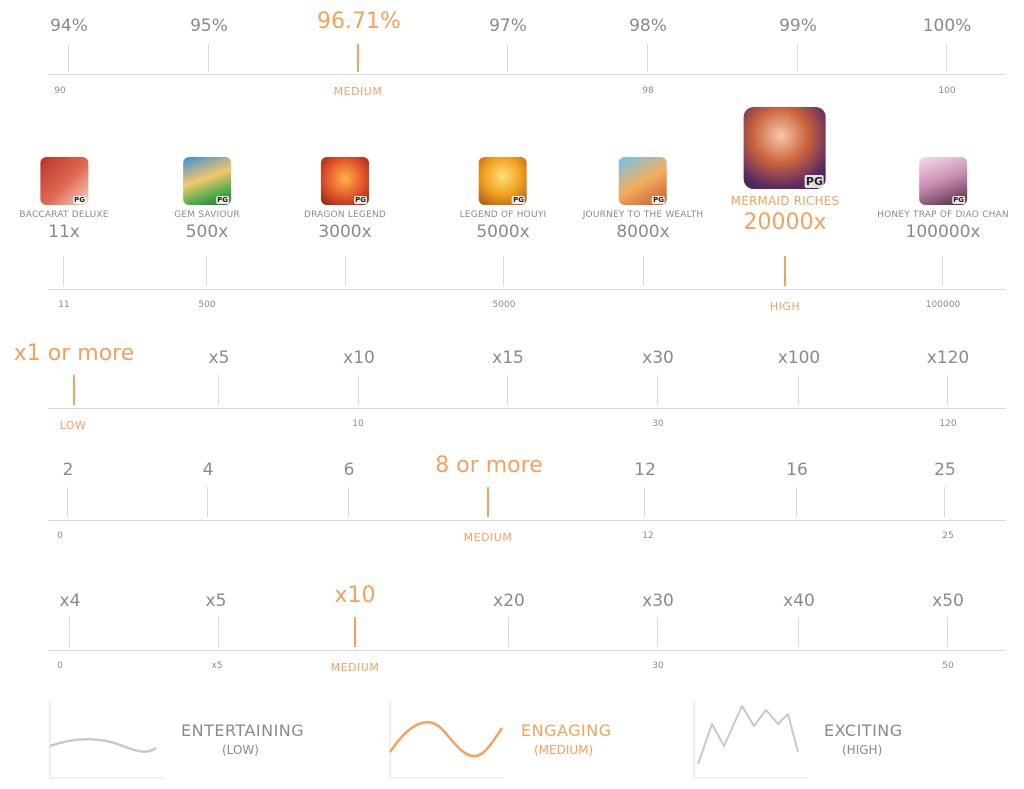  I want to click on volatility-title: EXCITING, so click(863, 730).